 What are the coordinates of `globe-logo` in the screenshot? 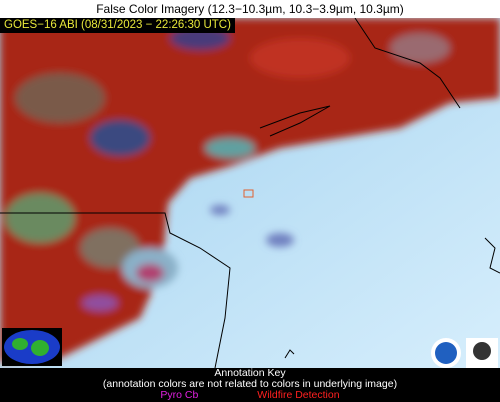 It's located at (32, 347).